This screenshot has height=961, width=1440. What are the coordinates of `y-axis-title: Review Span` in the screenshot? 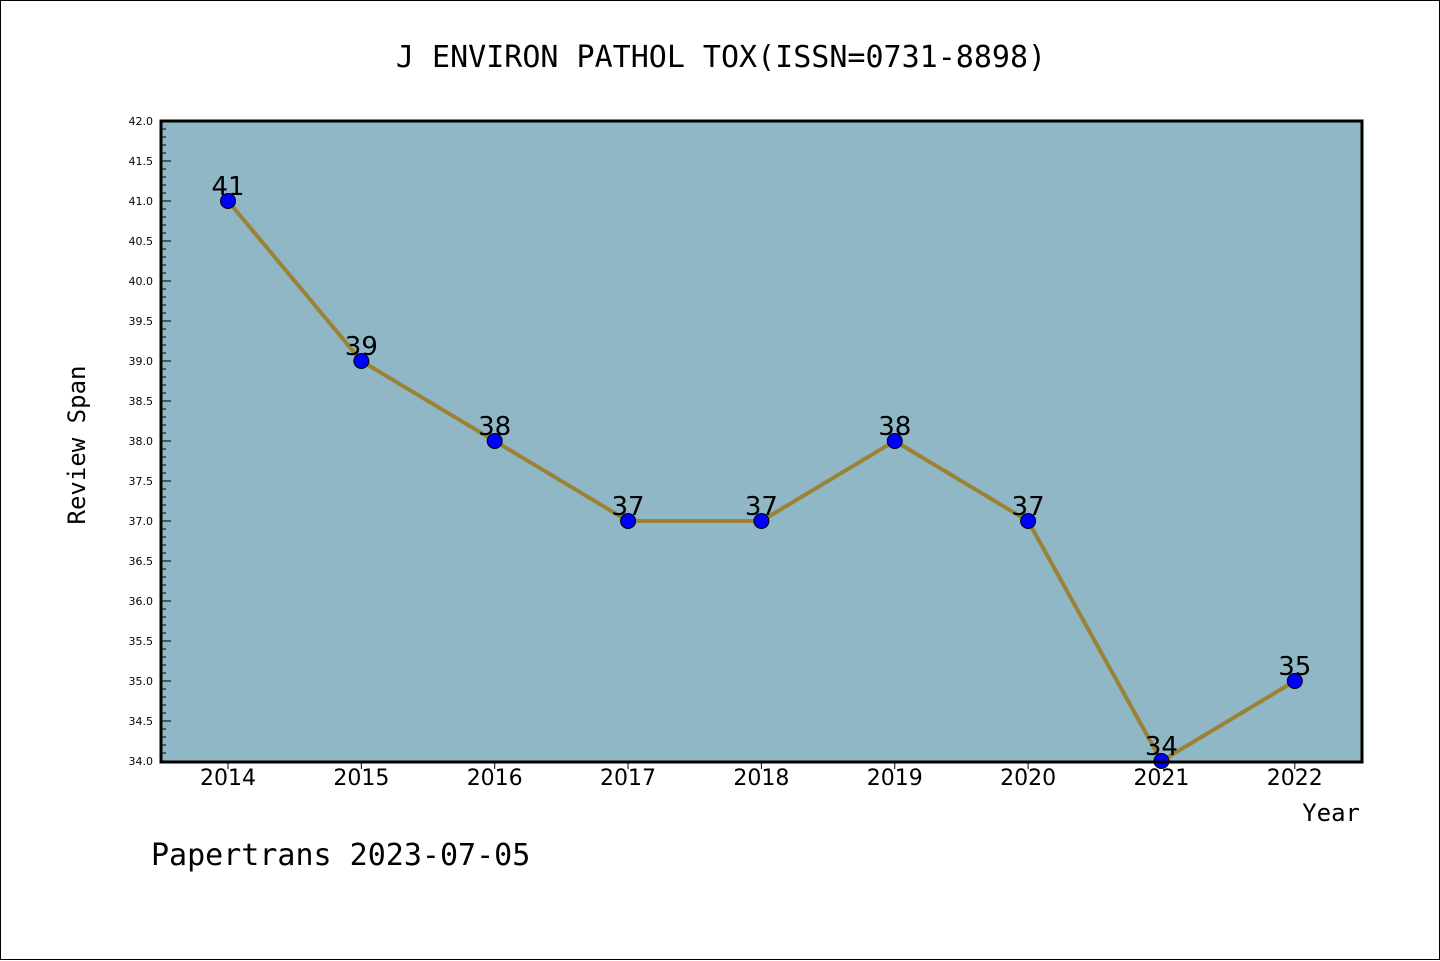 It's located at (77, 445).